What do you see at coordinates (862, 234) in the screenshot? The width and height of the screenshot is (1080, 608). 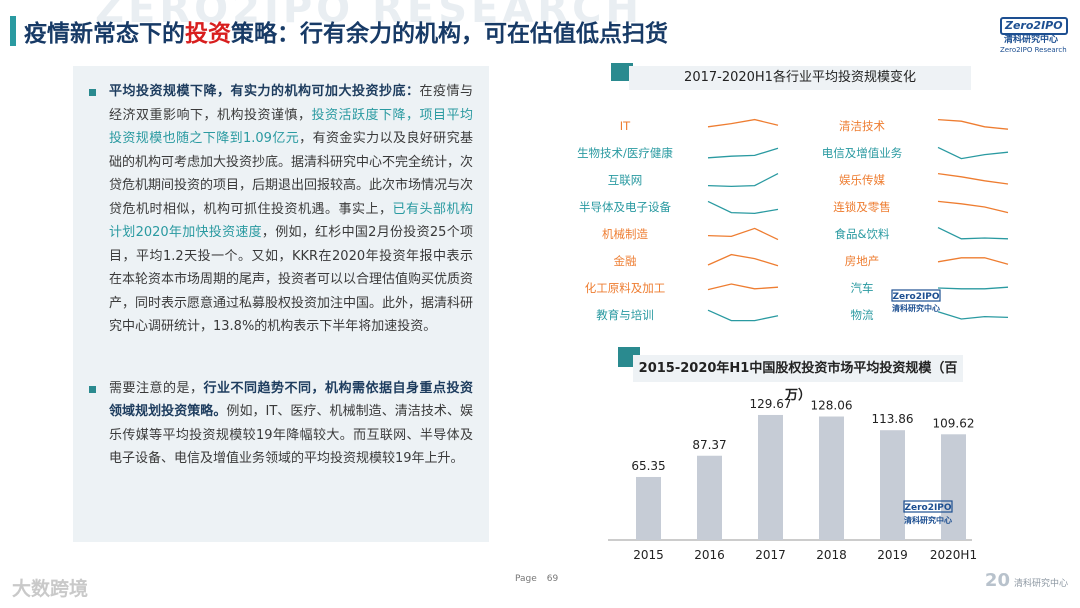 I see `right-label-4: 食品&饮料` at bounding box center [862, 234].